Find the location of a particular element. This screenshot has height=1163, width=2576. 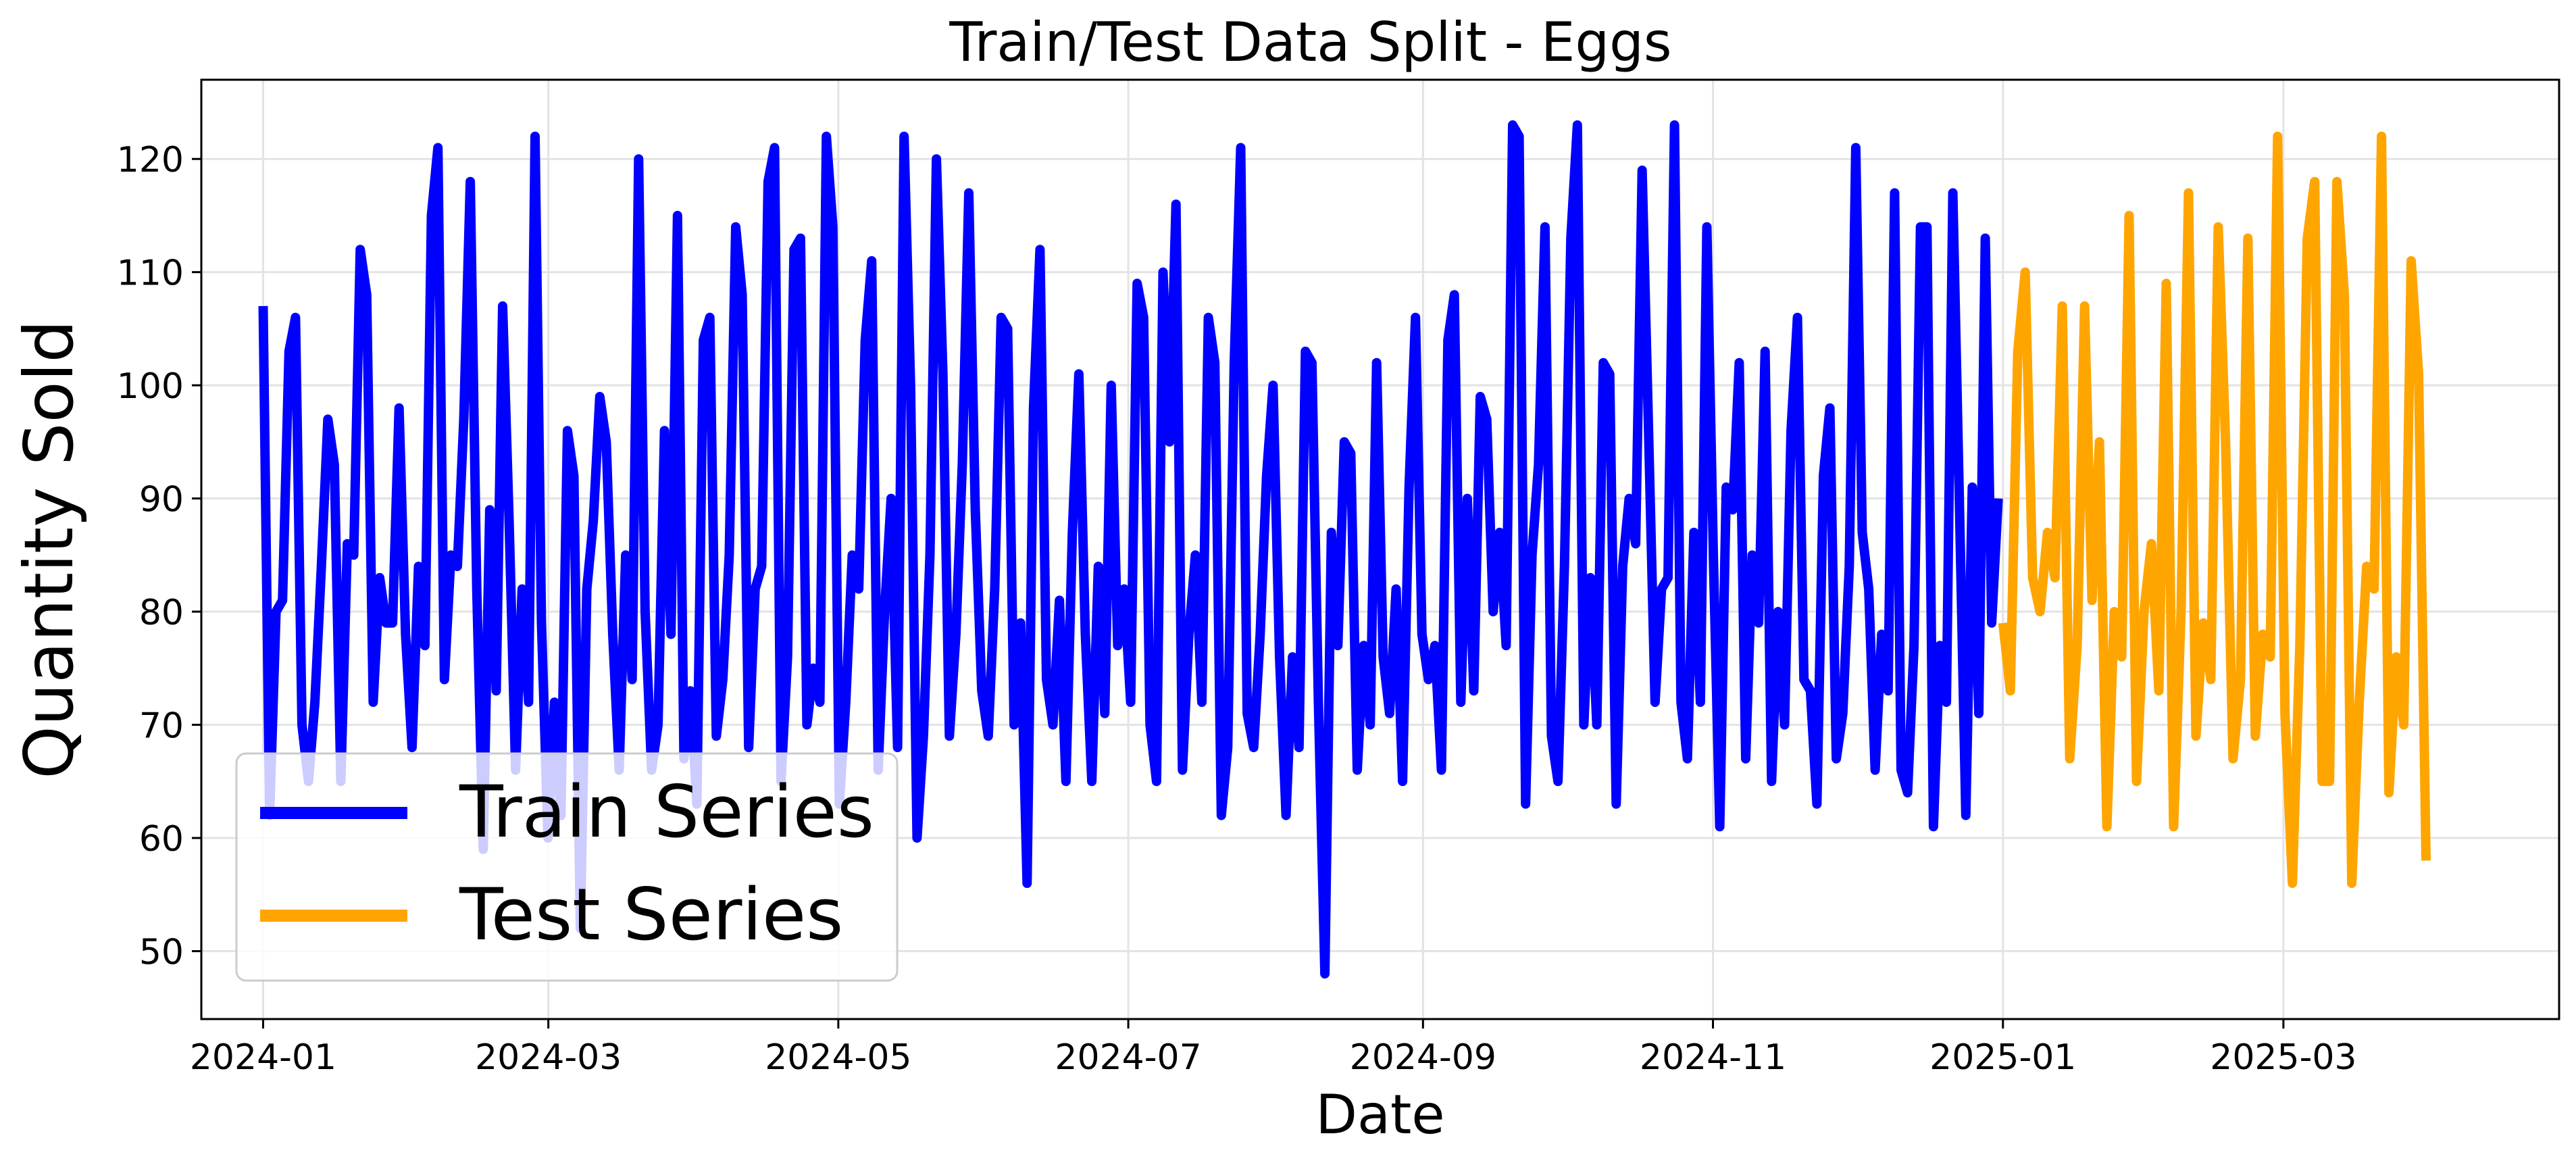

x-tick-label: 2024-07 is located at coordinates (1128, 1057).